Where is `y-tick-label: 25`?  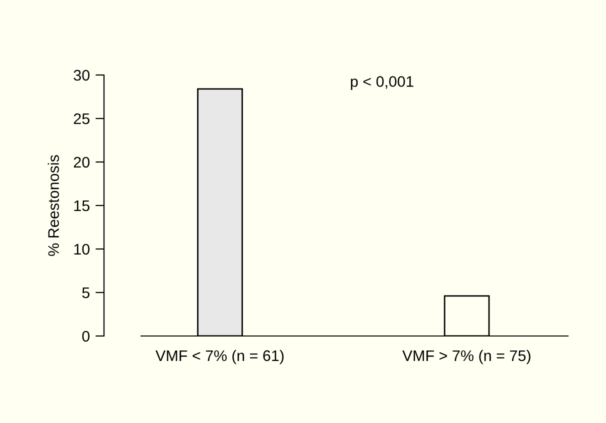
y-tick-label: 25 is located at coordinates (82, 118).